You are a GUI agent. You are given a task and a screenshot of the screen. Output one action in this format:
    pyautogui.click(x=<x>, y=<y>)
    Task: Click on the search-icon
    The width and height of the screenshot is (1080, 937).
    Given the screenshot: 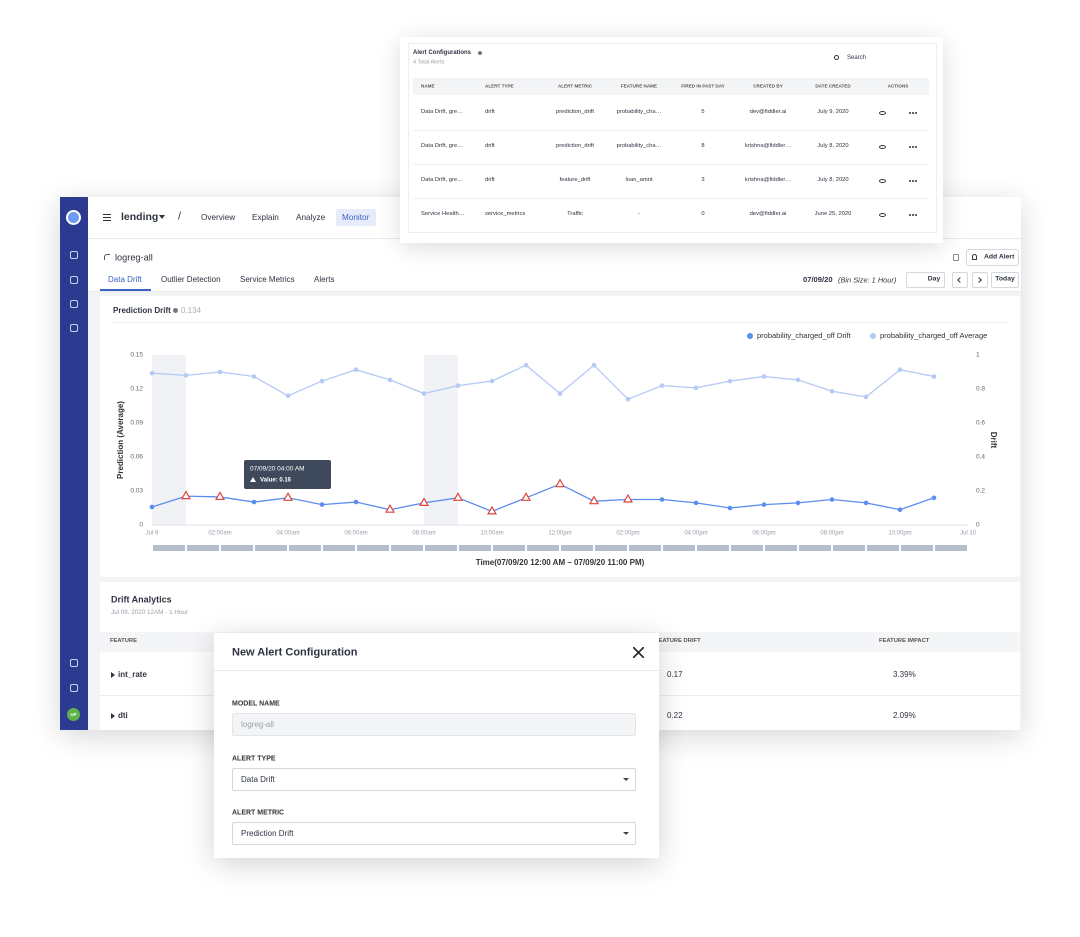 What is the action you would take?
    pyautogui.click(x=836, y=57)
    